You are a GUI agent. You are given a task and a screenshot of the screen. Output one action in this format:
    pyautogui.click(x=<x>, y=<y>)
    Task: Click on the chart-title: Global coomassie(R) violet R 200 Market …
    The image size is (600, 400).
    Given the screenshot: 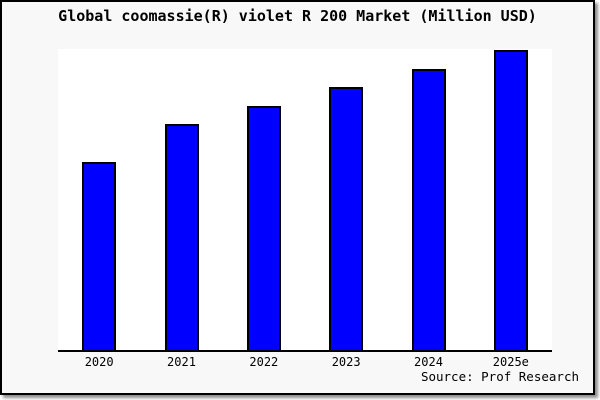 What is the action you would take?
    pyautogui.click(x=297, y=16)
    